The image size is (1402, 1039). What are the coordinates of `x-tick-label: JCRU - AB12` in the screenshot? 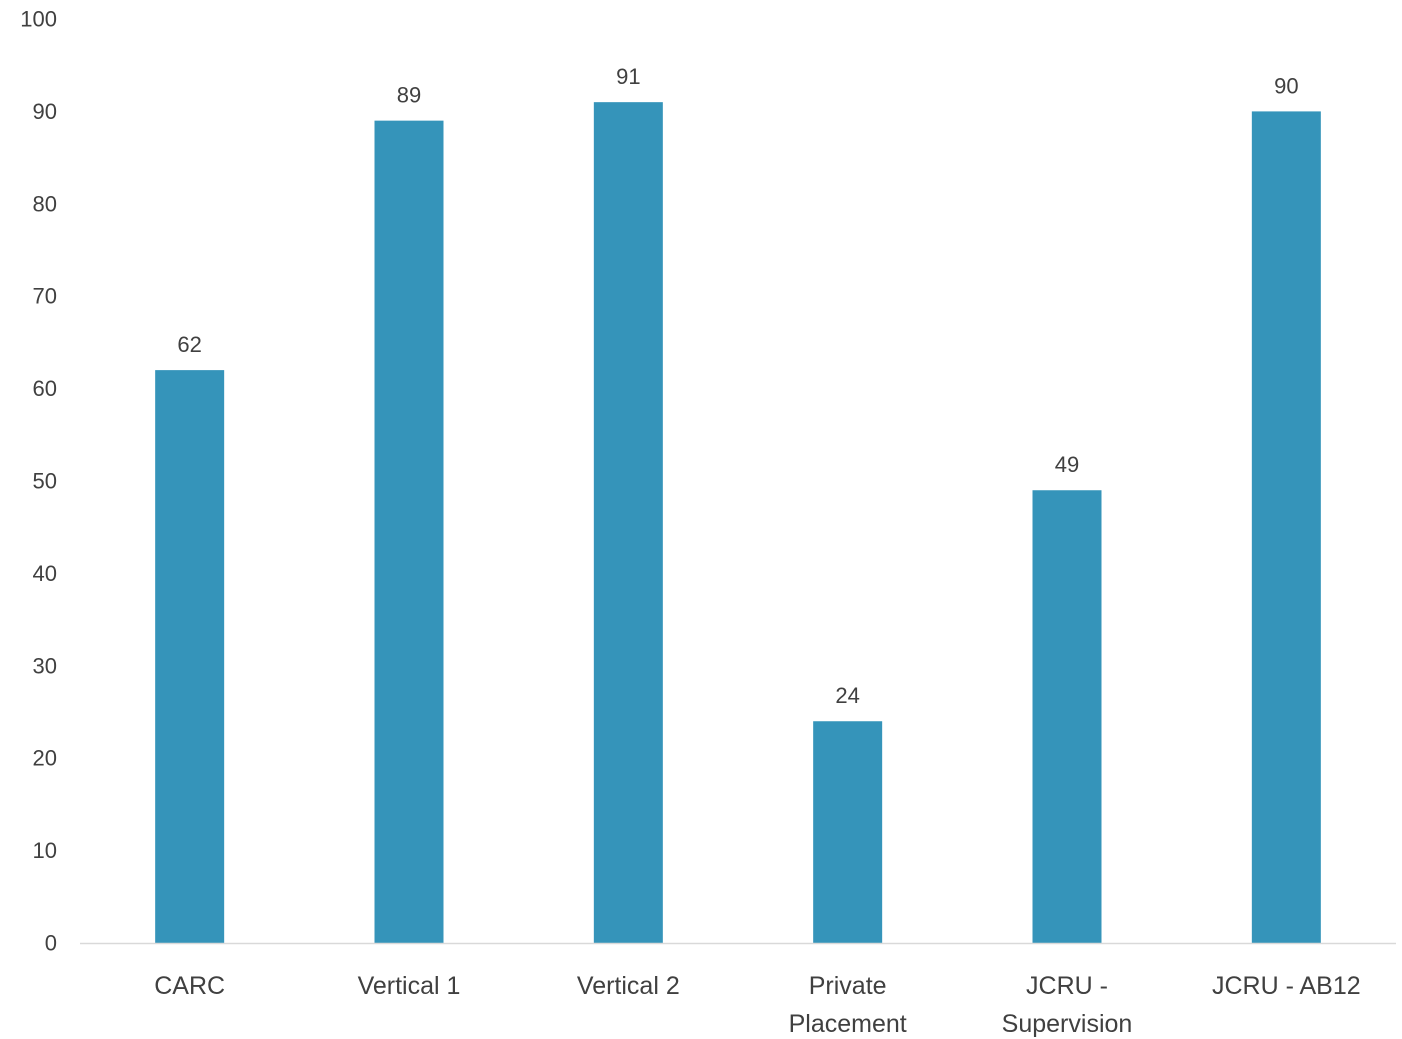 It's located at (1286, 986).